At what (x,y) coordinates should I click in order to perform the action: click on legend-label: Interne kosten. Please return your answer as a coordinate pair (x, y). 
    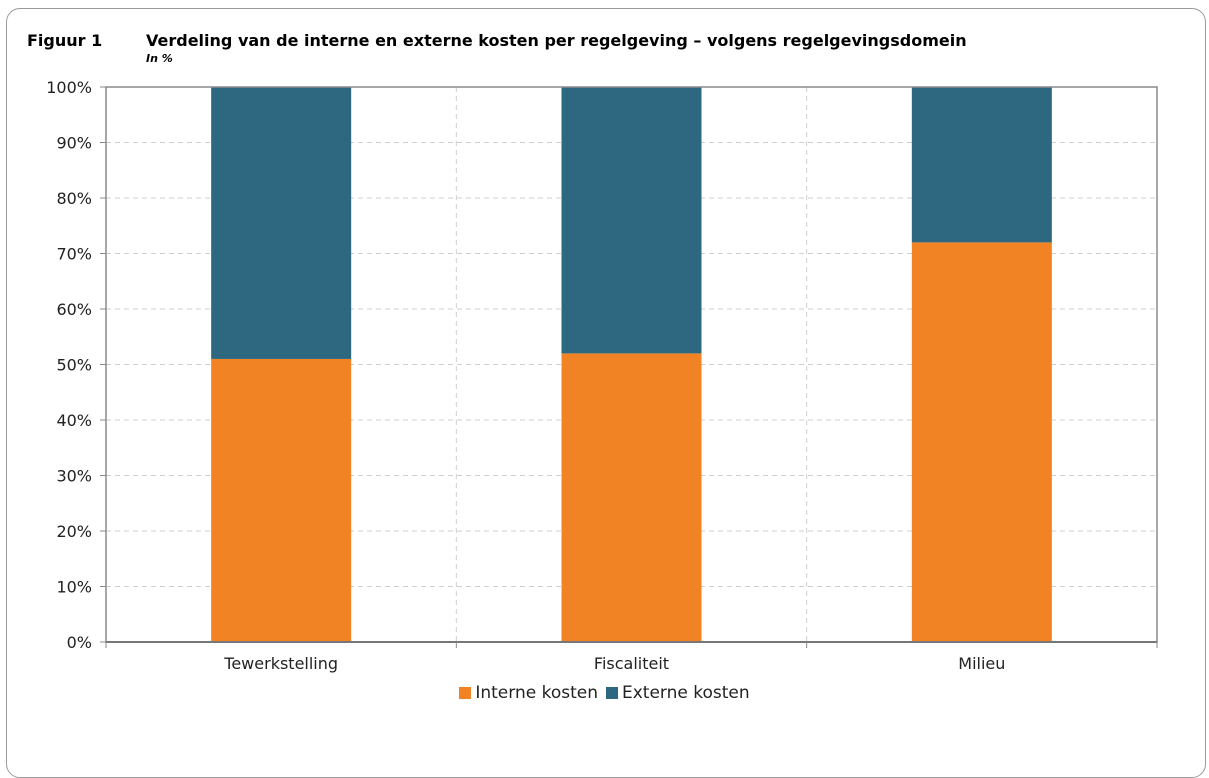
    Looking at the image, I should click on (536, 693).